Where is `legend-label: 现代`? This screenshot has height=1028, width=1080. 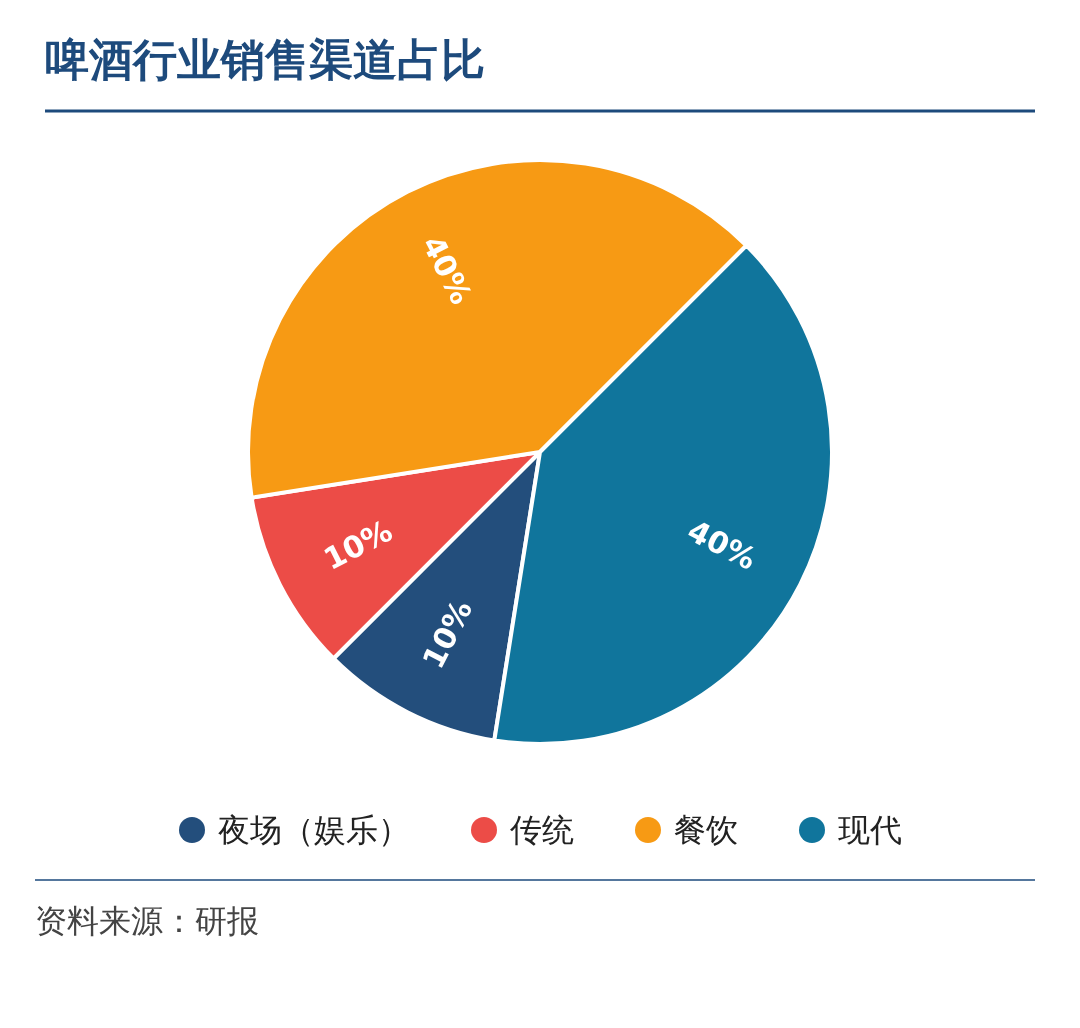
legend-label: 现代 is located at coordinates (870, 830).